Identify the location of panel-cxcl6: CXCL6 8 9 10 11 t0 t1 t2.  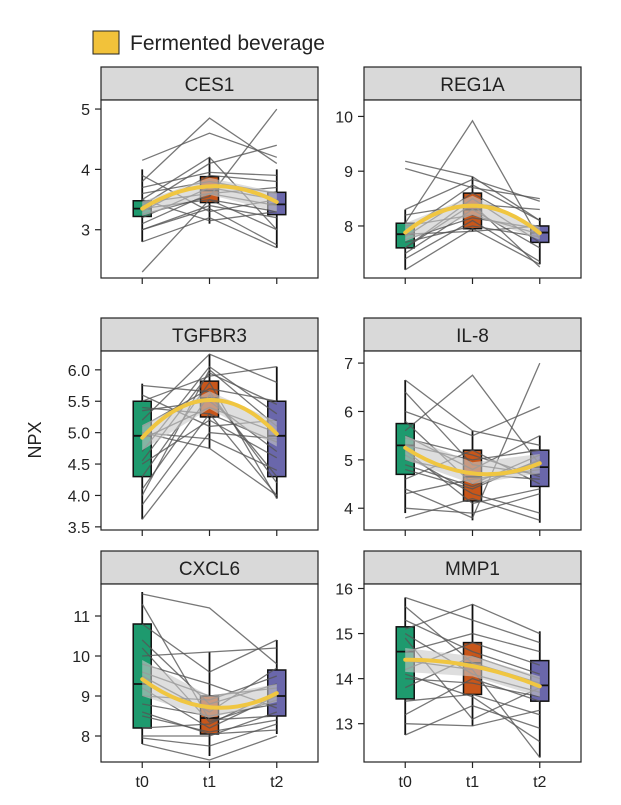
(195, 670).